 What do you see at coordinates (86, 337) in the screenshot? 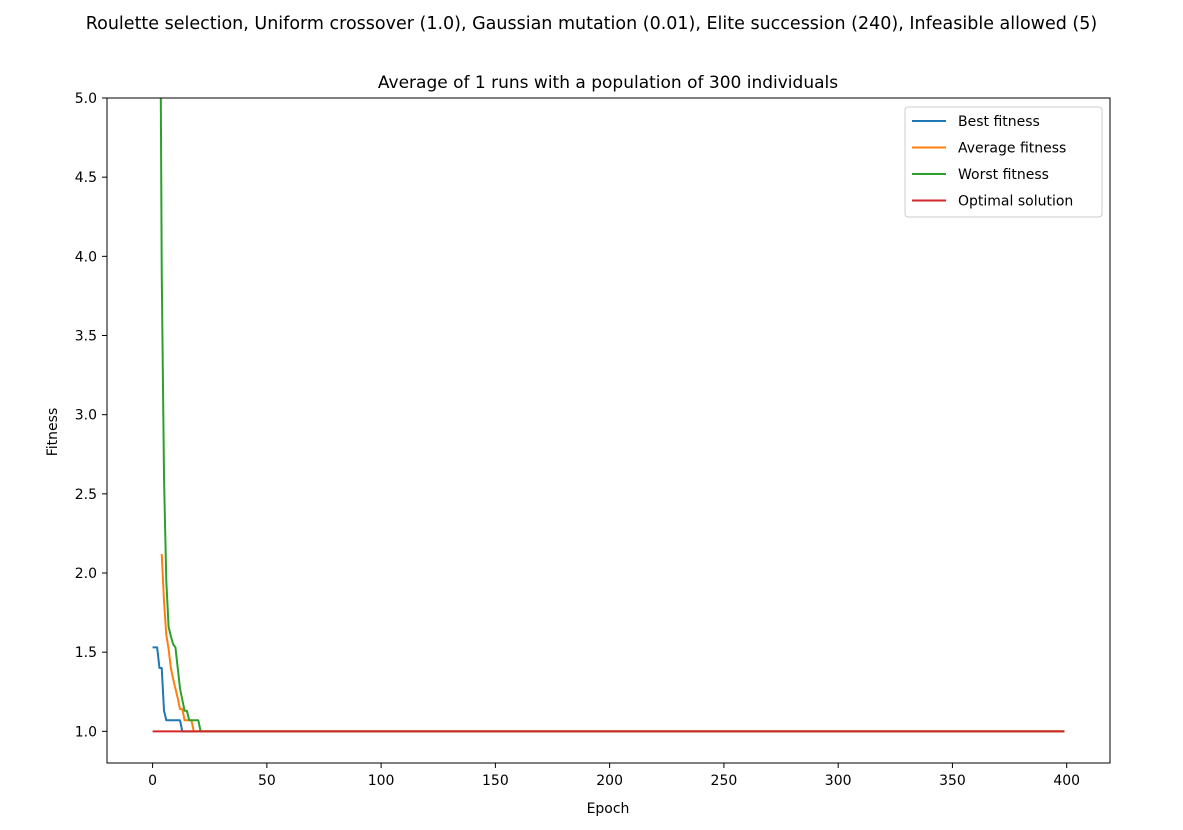
I see `y-tick-label: 3.5` at bounding box center [86, 337].